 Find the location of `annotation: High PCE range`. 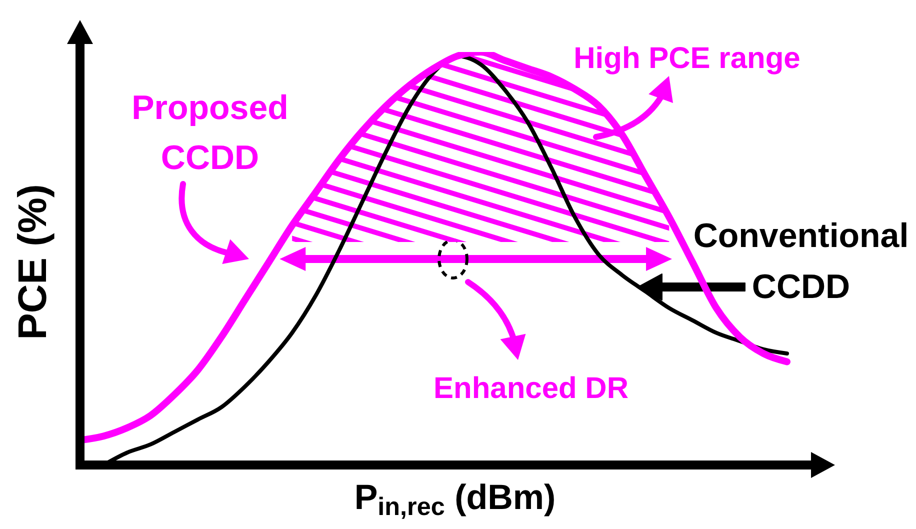

annotation: High PCE range is located at coordinates (687, 58).